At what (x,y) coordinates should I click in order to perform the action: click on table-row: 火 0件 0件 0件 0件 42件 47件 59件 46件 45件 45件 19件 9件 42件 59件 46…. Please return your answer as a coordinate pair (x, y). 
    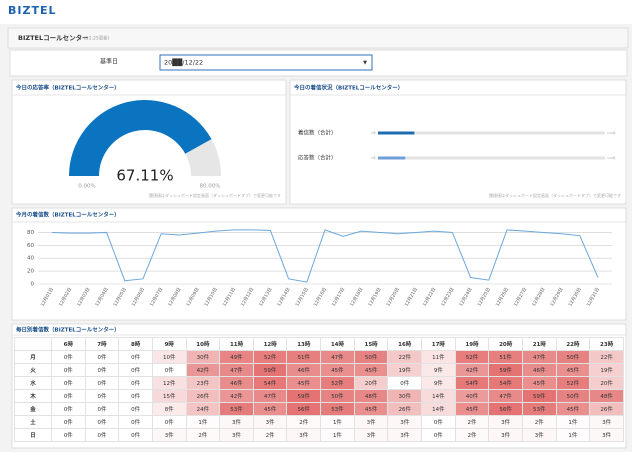
    Looking at the image, I should click on (319, 370).